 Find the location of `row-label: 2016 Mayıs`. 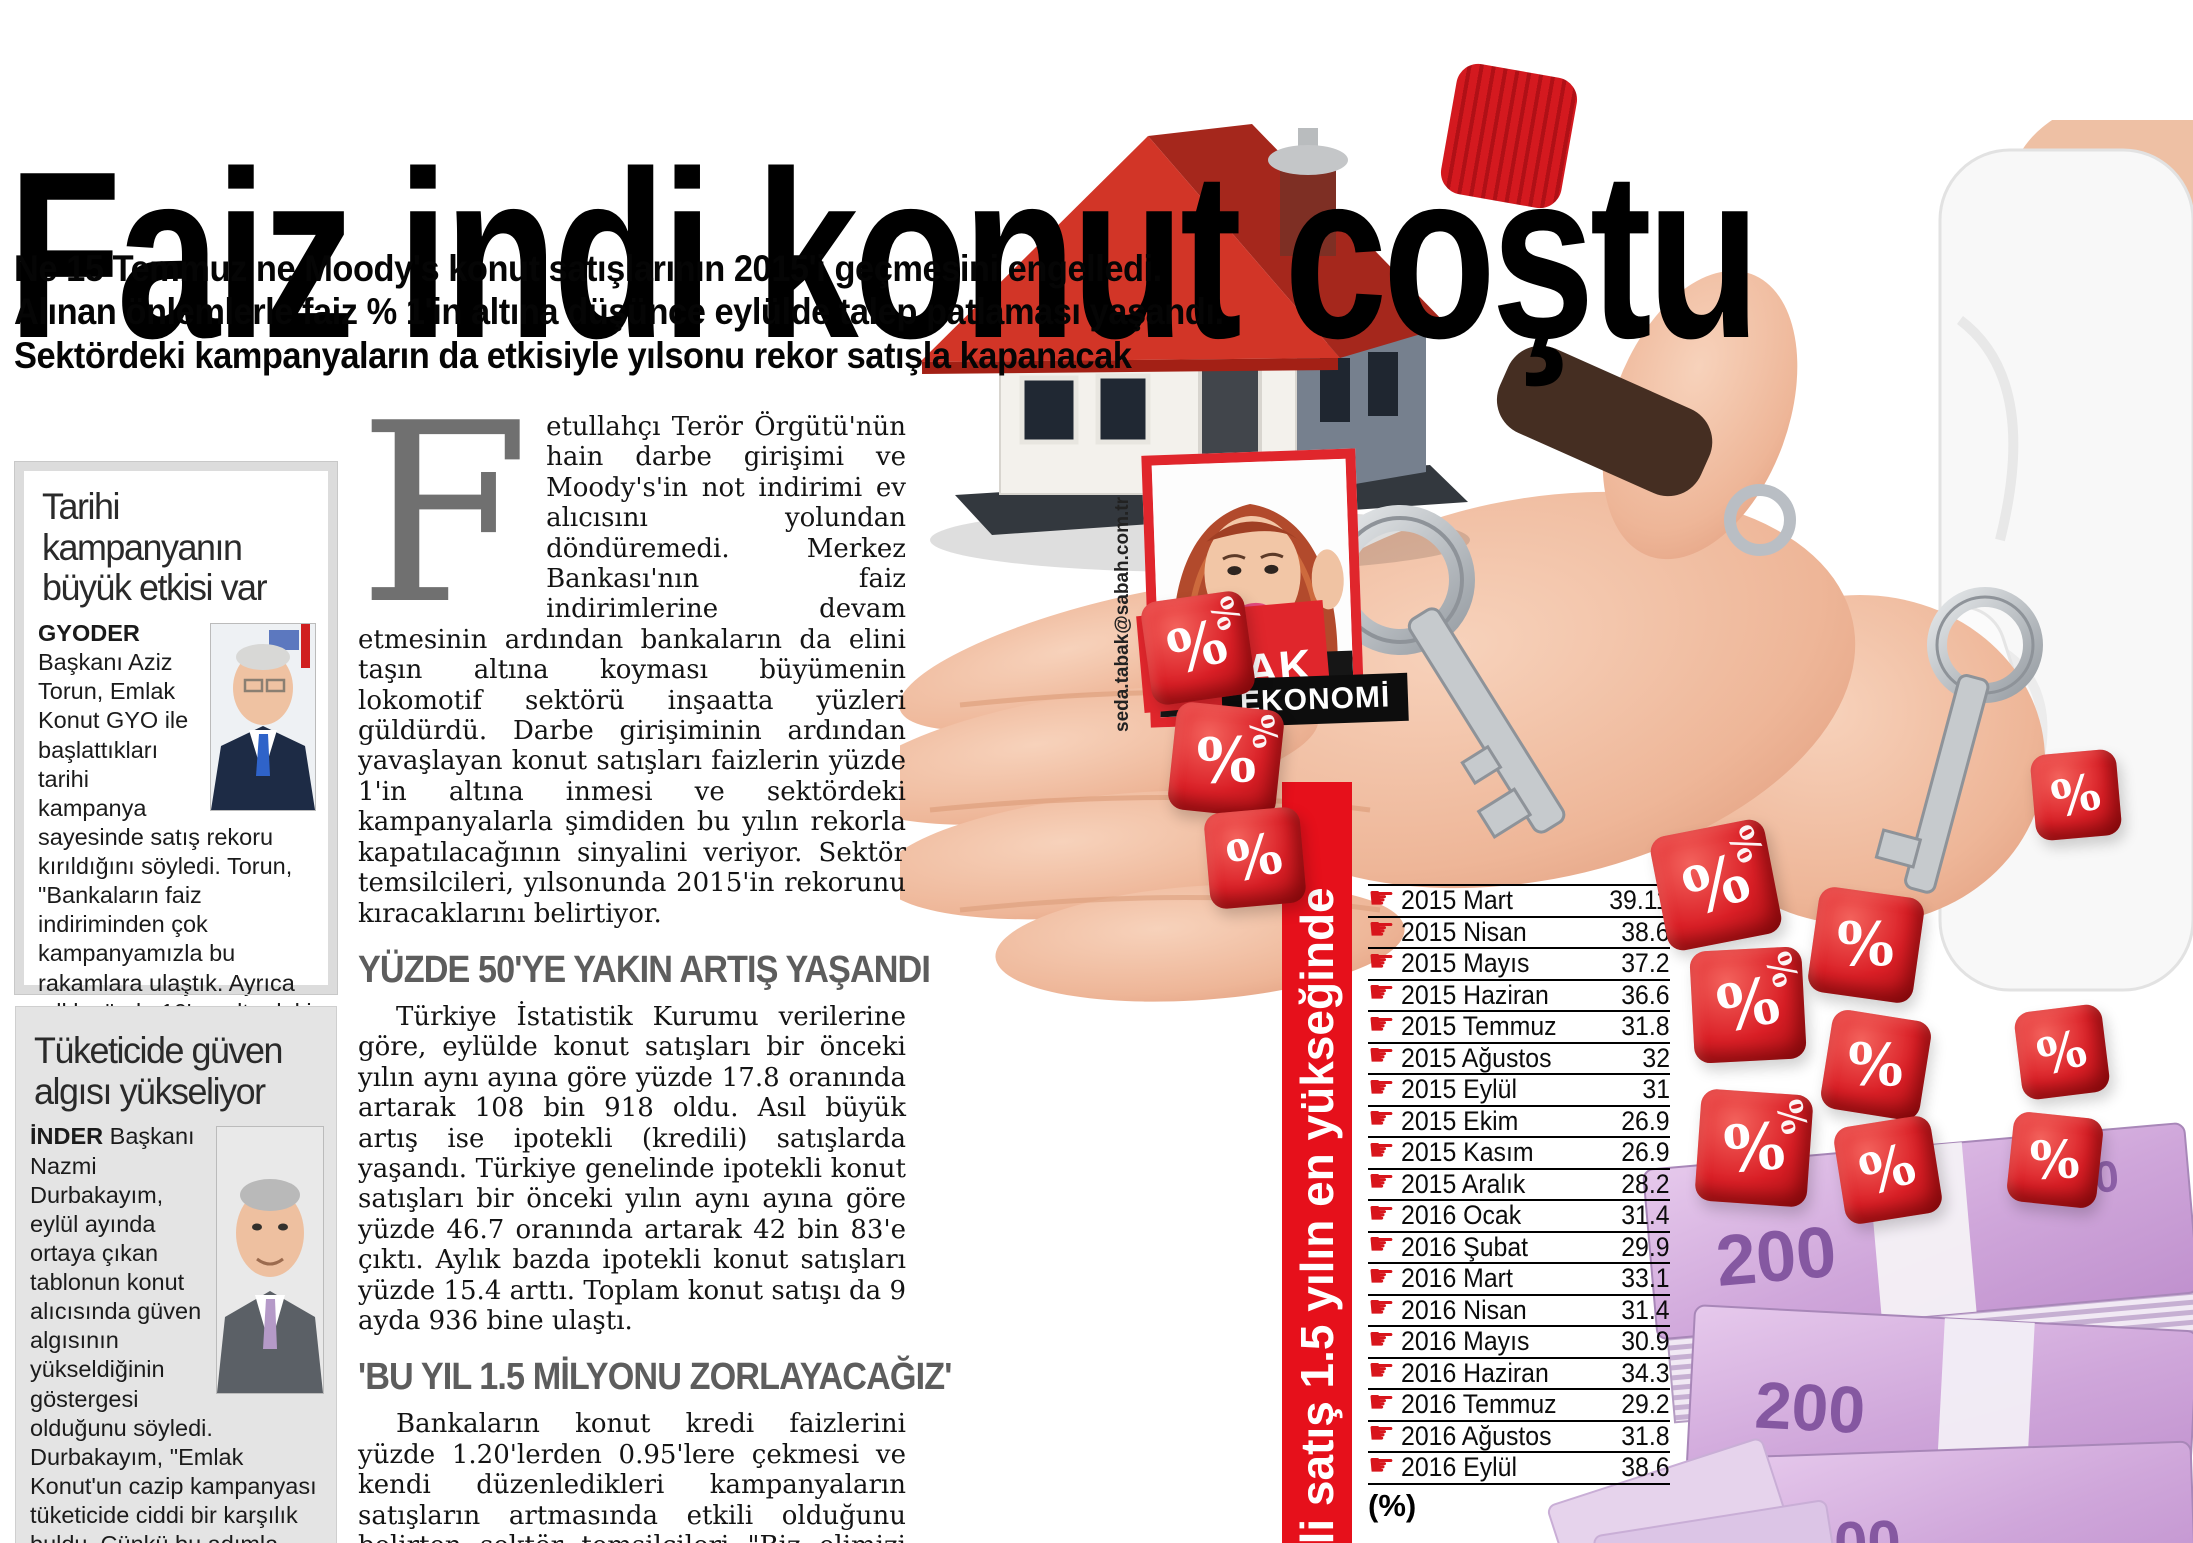

row-label: 2016 Mayıs is located at coordinates (1465, 1341).